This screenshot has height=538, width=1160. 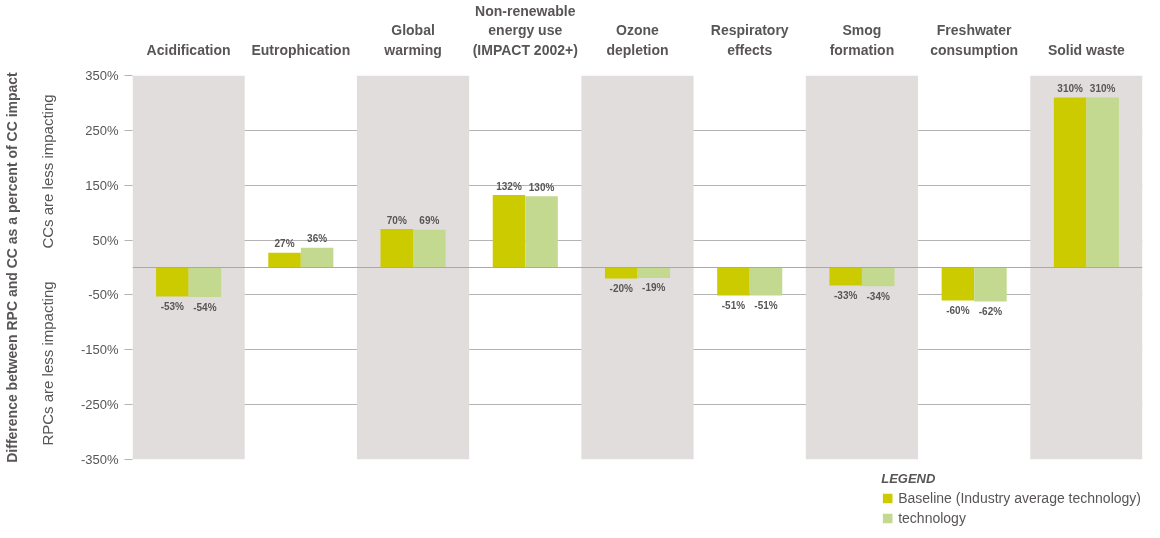 What do you see at coordinates (284, 244) in the screenshot?
I see `data-label: 27%` at bounding box center [284, 244].